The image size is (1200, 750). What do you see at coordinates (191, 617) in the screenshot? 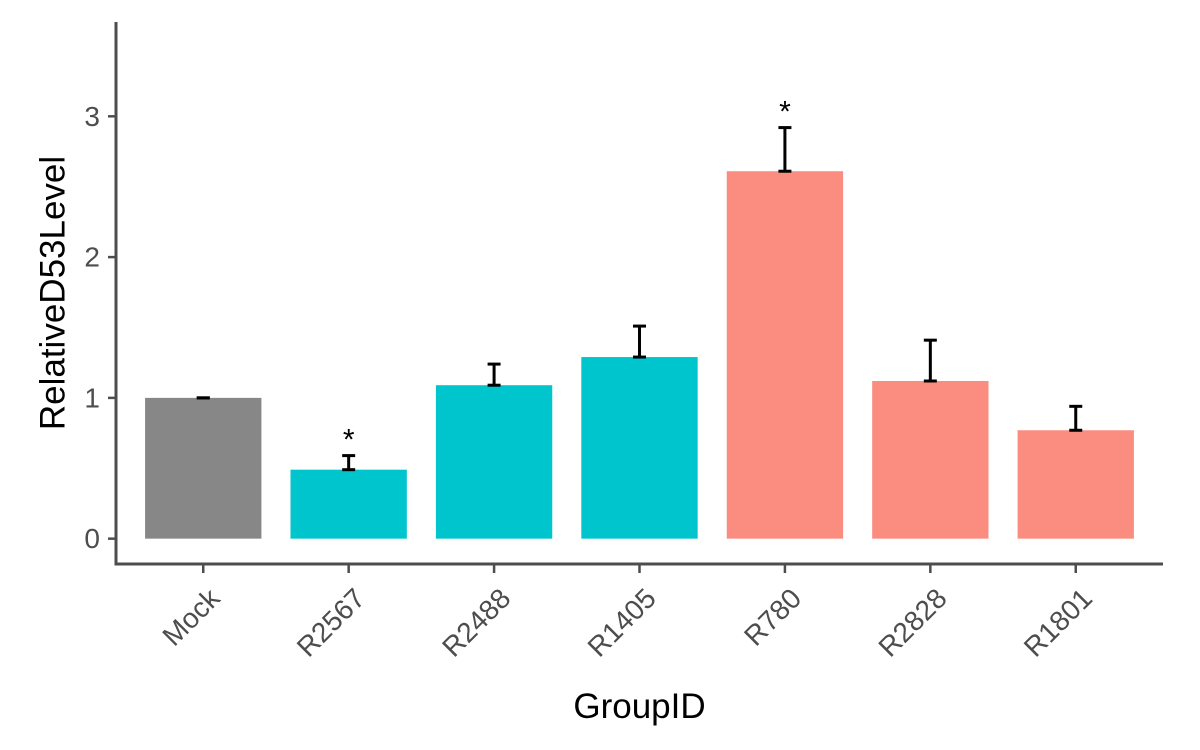
I see `x-tick-label-mock: Mock` at bounding box center [191, 617].